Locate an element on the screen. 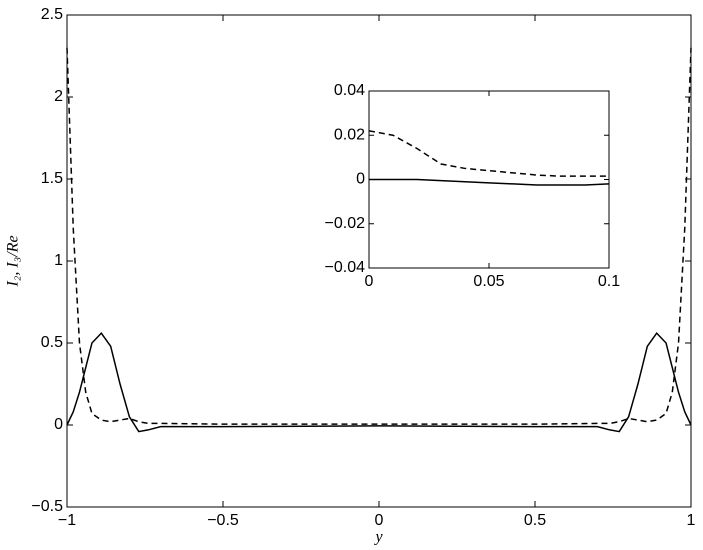 The width and height of the screenshot is (703, 550). y-tick-label: 2.5 is located at coordinates (52, 14).